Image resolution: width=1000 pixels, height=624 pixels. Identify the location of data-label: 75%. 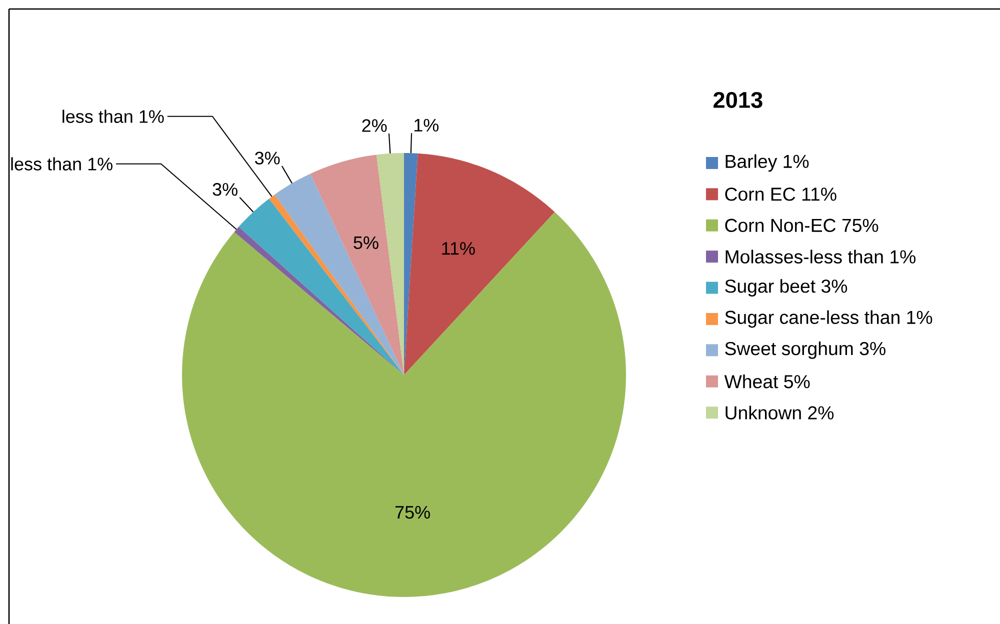
(412, 512).